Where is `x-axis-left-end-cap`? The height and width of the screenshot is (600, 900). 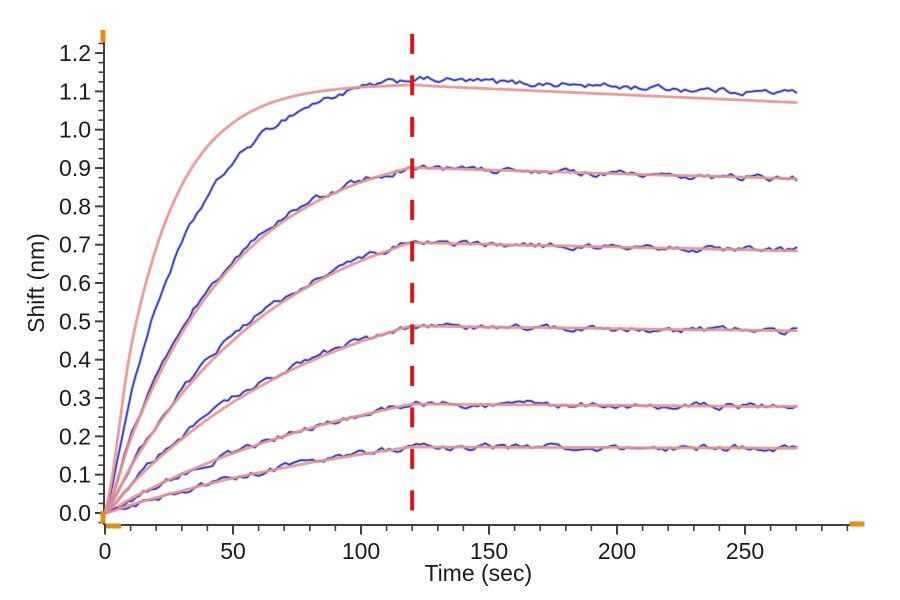 x-axis-left-end-cap is located at coordinates (113, 526).